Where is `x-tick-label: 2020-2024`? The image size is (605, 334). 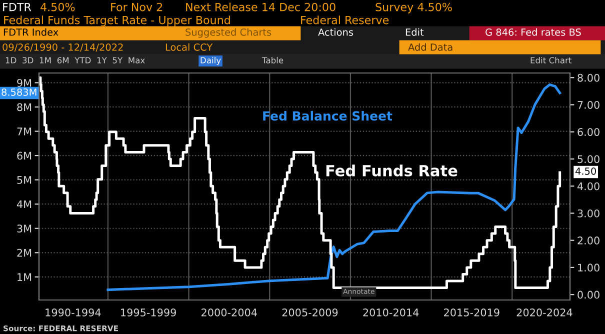
x-tick-label: 2020-2024 is located at coordinates (544, 312).